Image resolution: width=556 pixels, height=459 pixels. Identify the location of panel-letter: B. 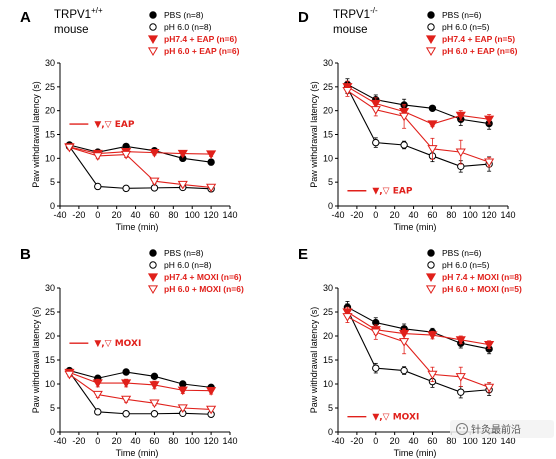
(25, 254).